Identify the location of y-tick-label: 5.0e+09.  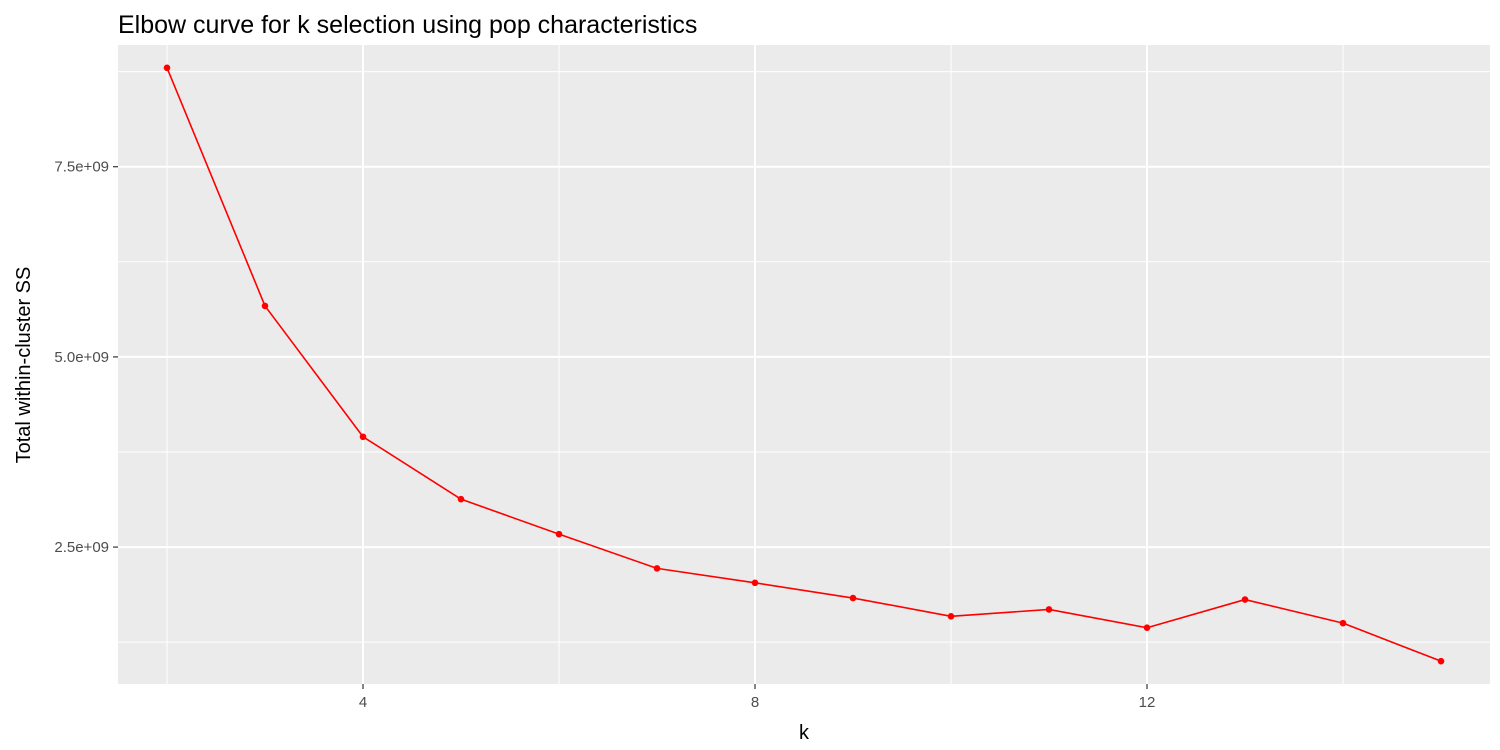
(81, 357).